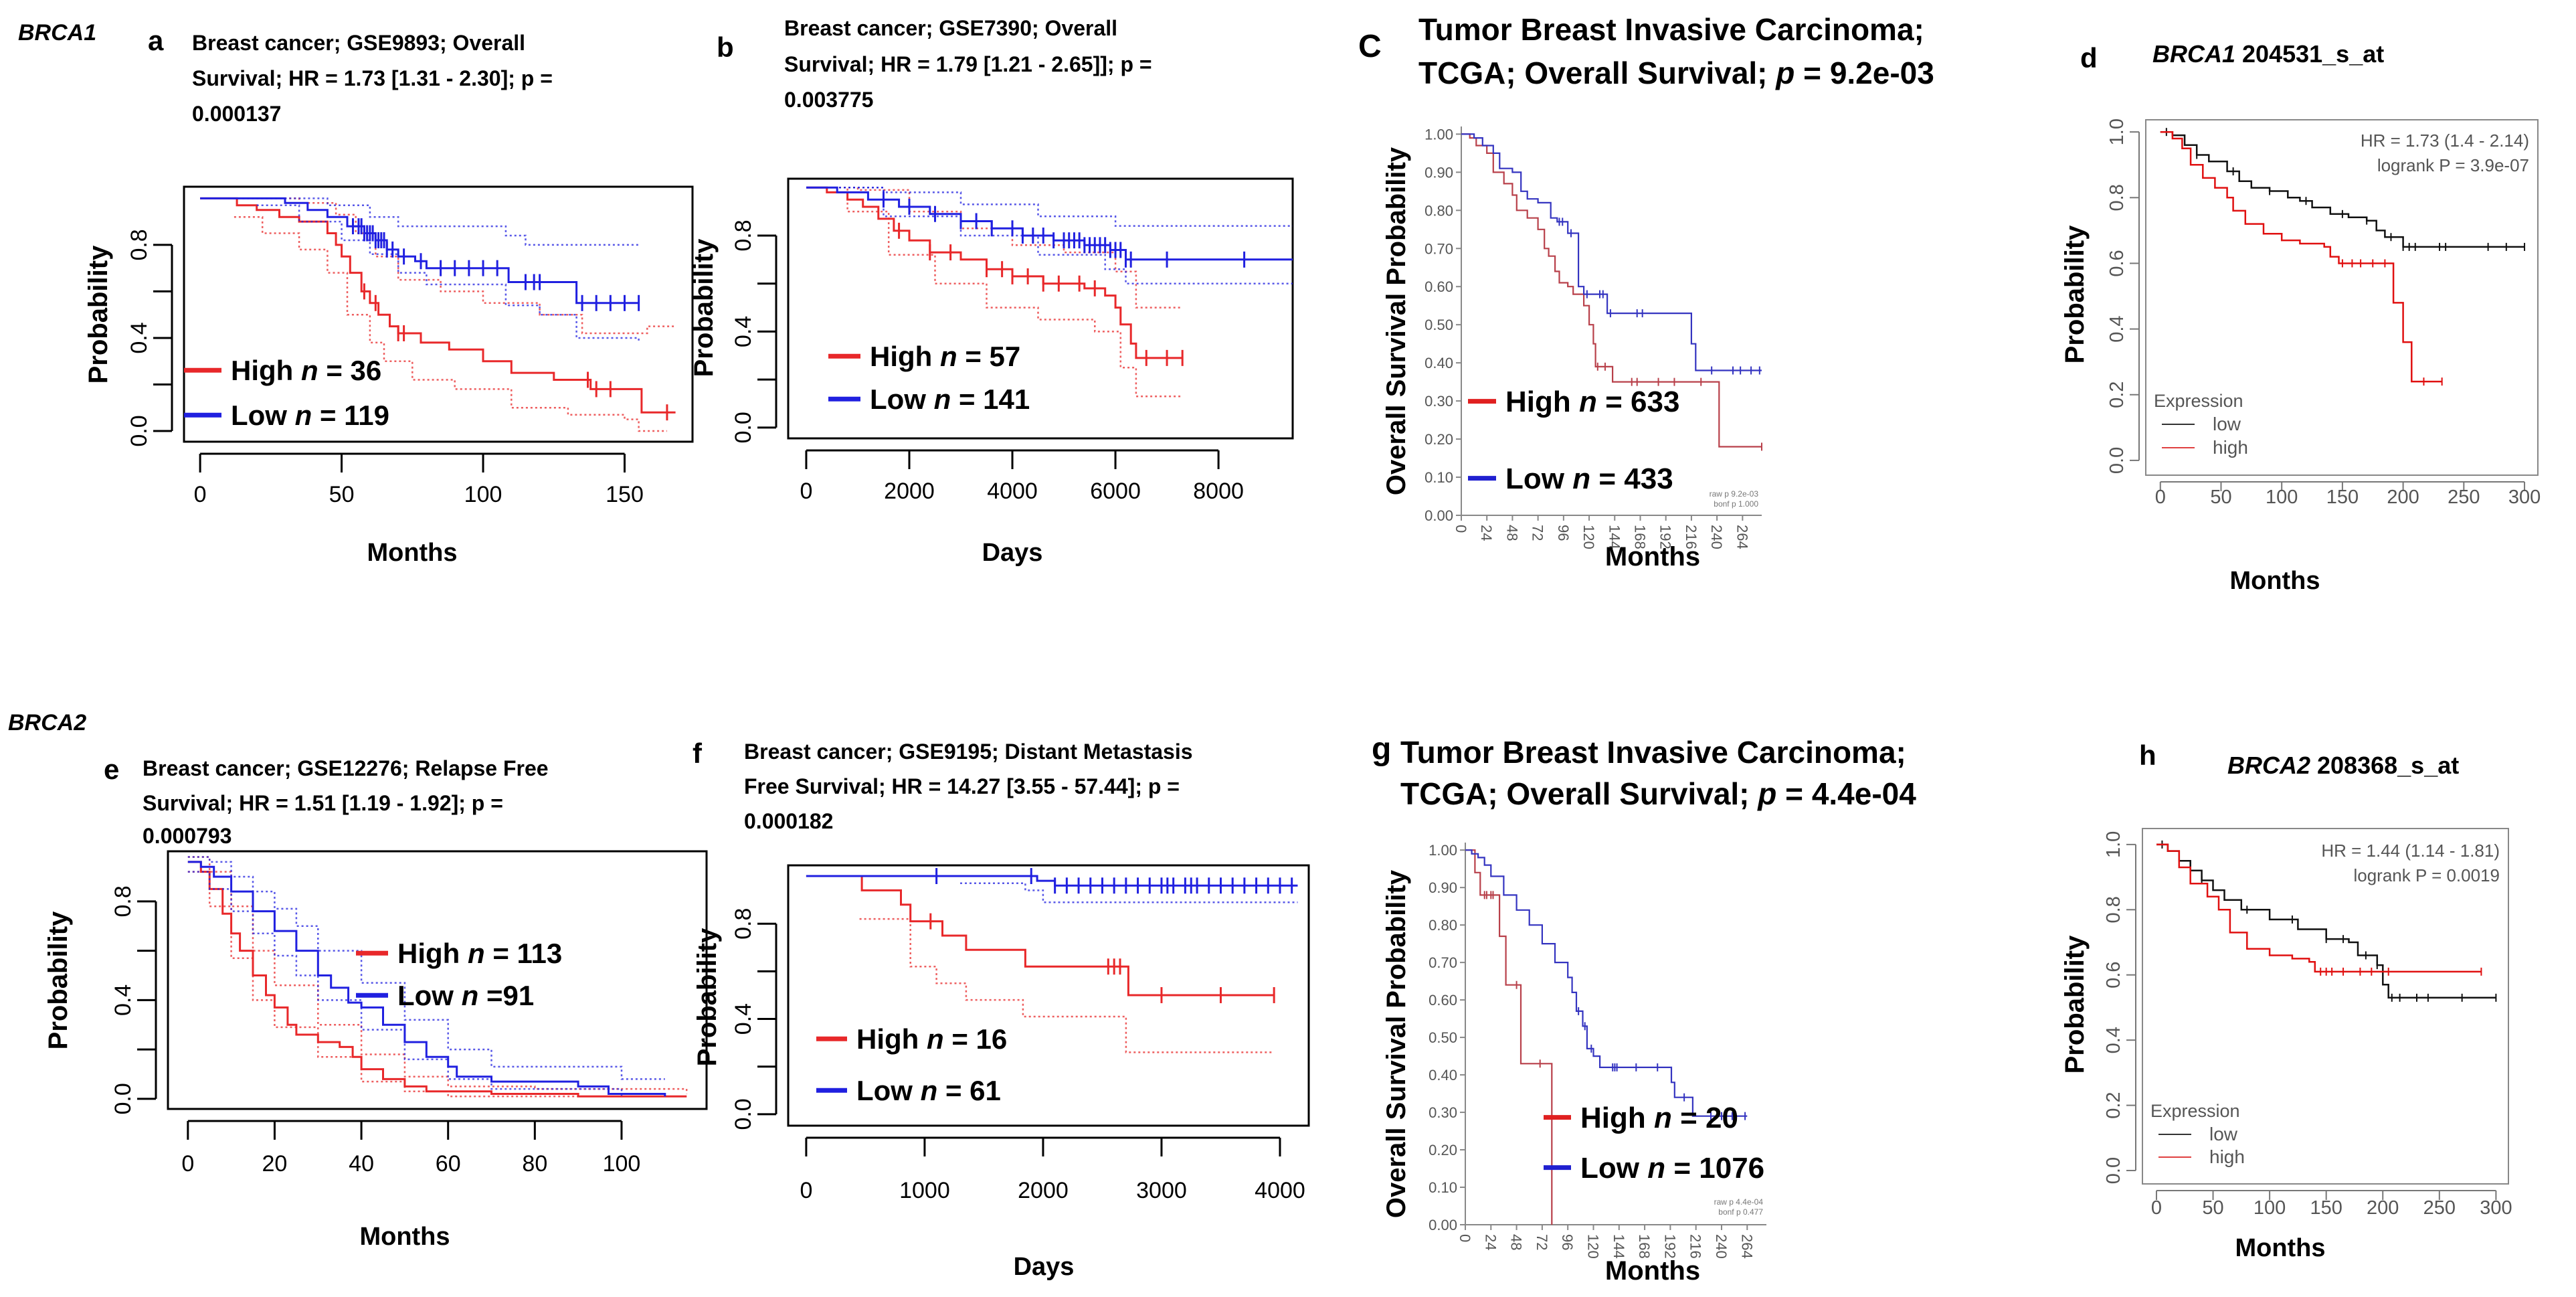  I want to click on panel-title-line: Survival; HR = 1.51 [1.19 - 1.92]; p =, so click(323, 803).